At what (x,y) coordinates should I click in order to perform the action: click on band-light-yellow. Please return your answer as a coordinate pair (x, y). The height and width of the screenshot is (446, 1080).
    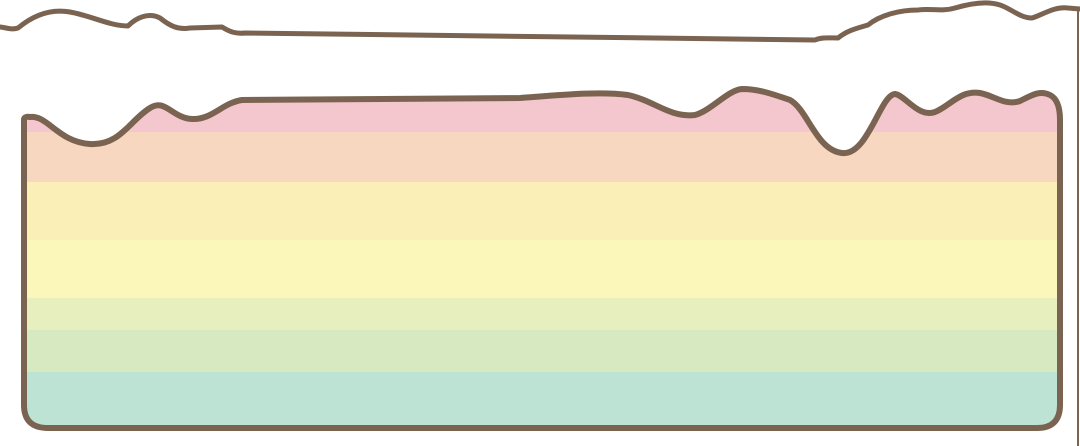
    Looking at the image, I should click on (542, 211).